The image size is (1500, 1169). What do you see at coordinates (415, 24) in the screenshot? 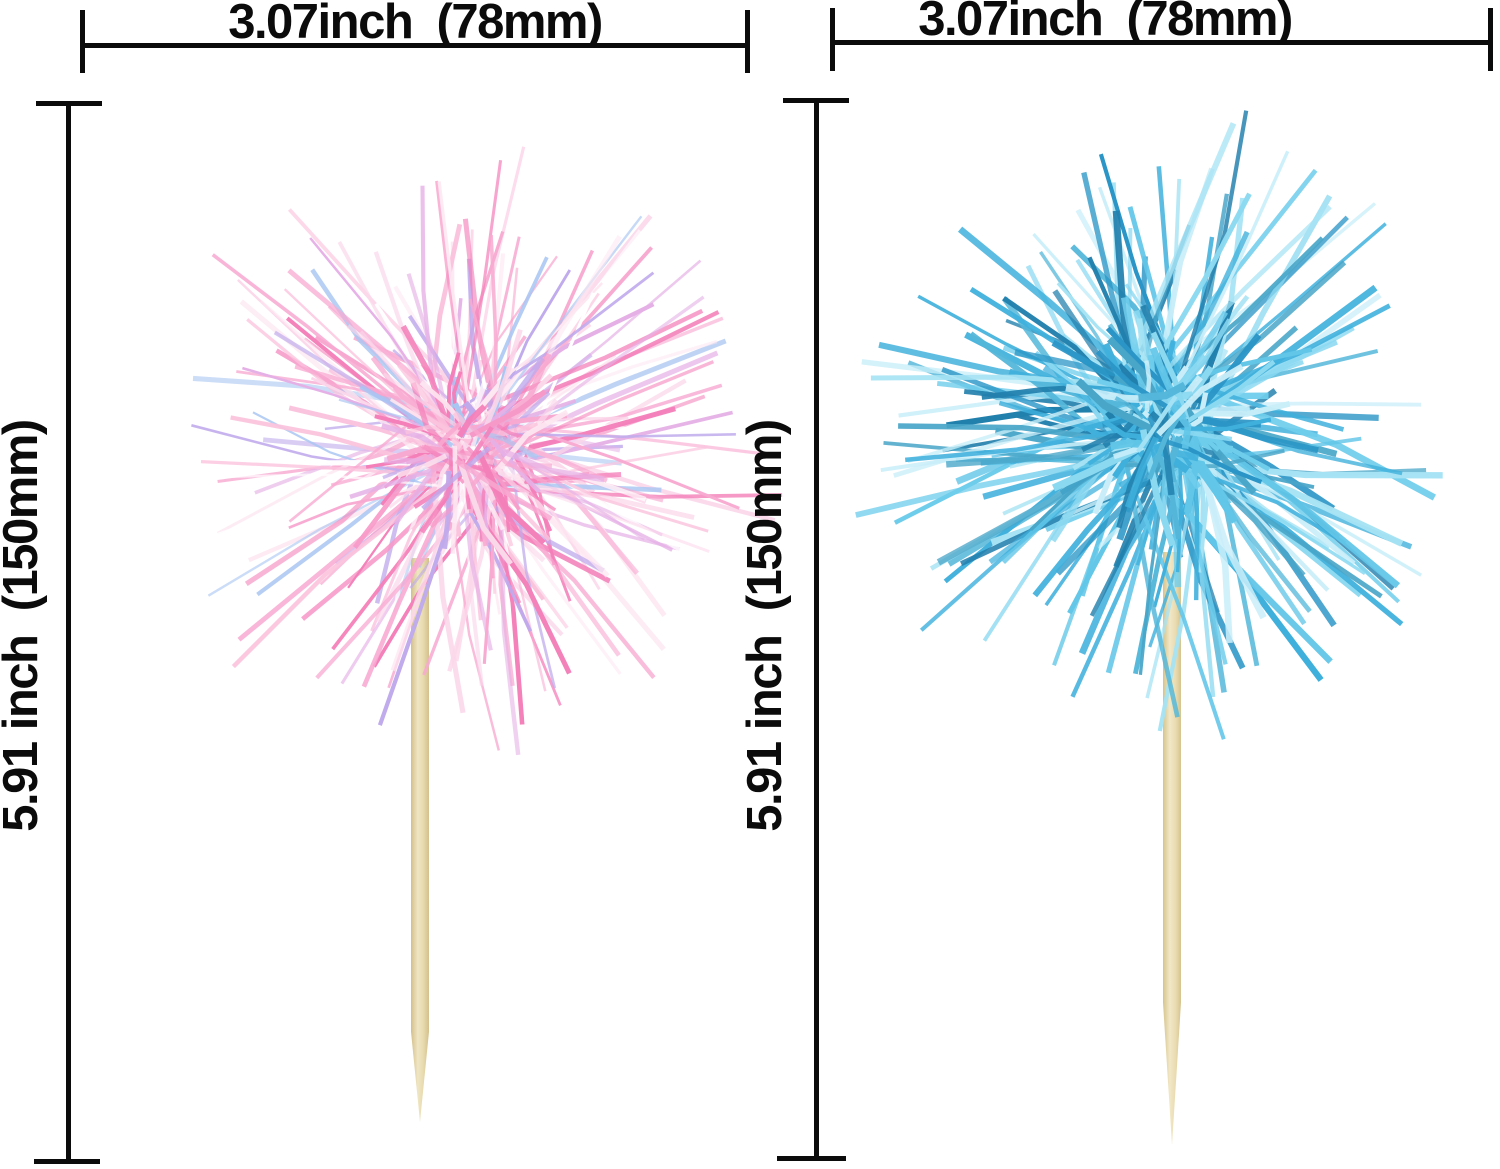
I see `width-dimension-label-left: 3.07inch (78mm)` at bounding box center [415, 24].